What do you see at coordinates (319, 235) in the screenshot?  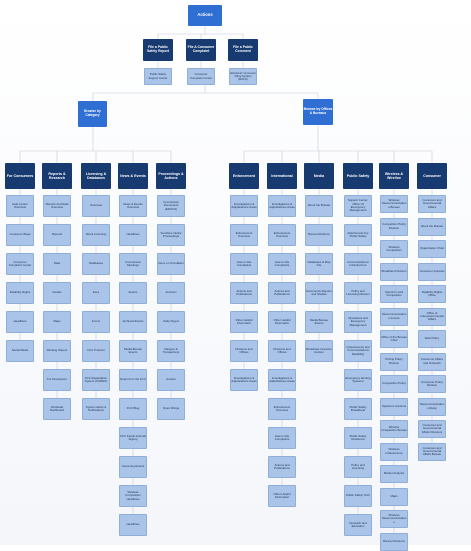 I see `office-col-2-item: Bureau Divisions` at bounding box center [319, 235].